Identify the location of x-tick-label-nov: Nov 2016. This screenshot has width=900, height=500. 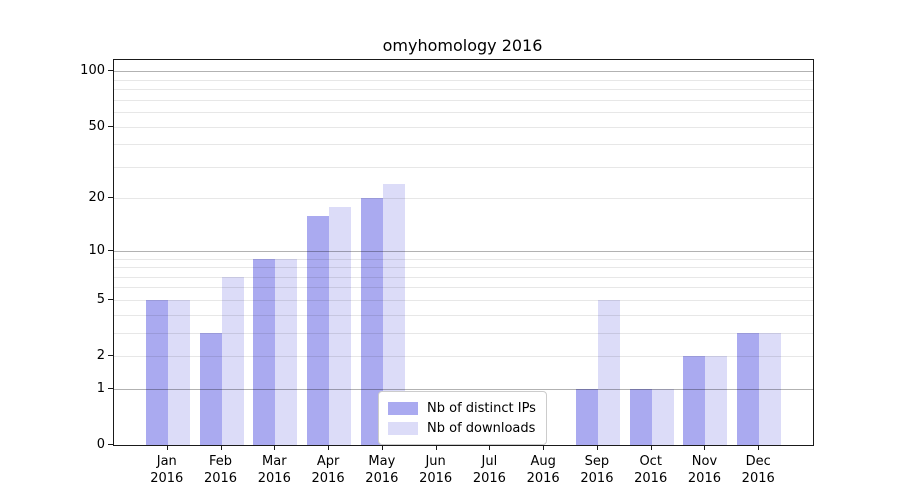
(704, 470).